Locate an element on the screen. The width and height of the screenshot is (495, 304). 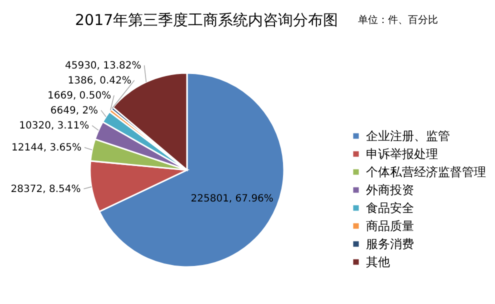
legend-label: 商品质量 is located at coordinates (390, 226).